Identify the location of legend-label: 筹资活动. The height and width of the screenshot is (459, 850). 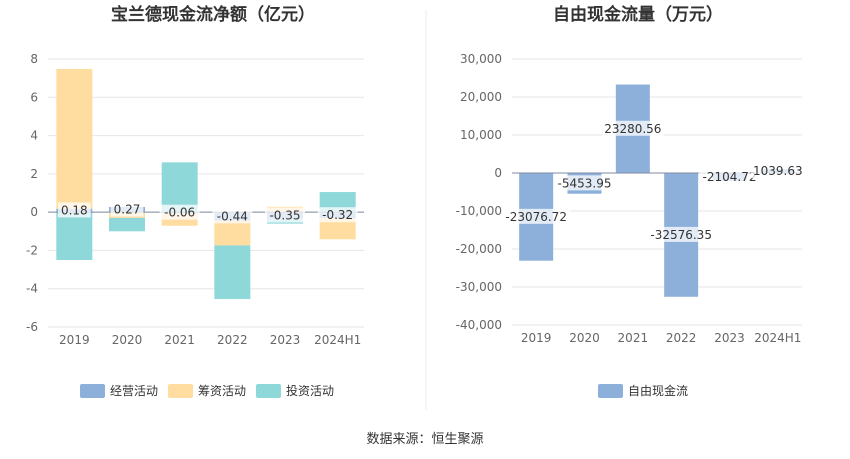
(222, 391).